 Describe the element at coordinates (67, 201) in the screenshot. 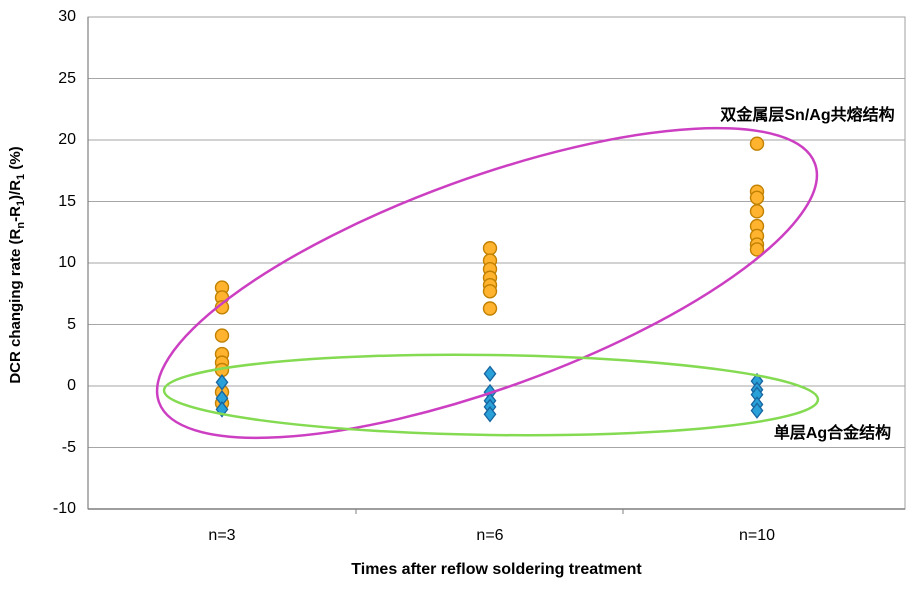

I see `y-tick-label-15: 15` at that location.